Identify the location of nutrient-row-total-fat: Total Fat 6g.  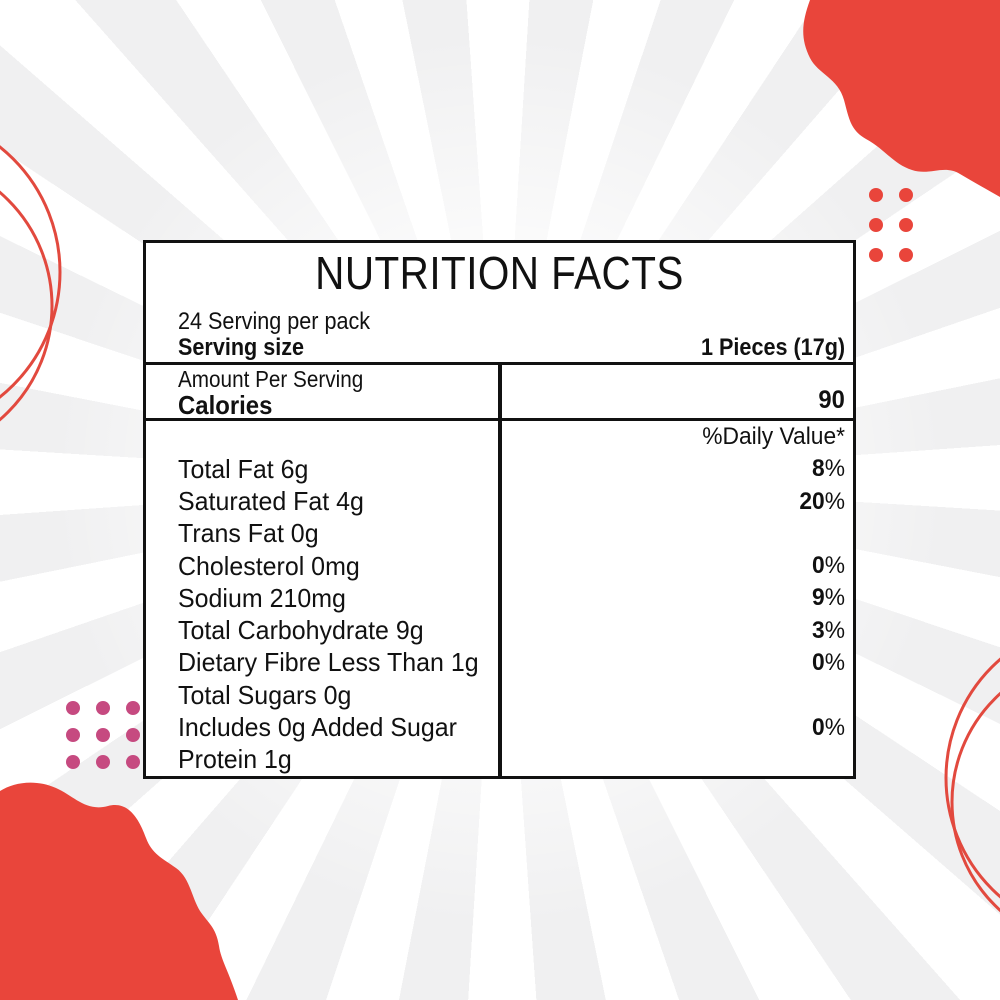
(243, 468).